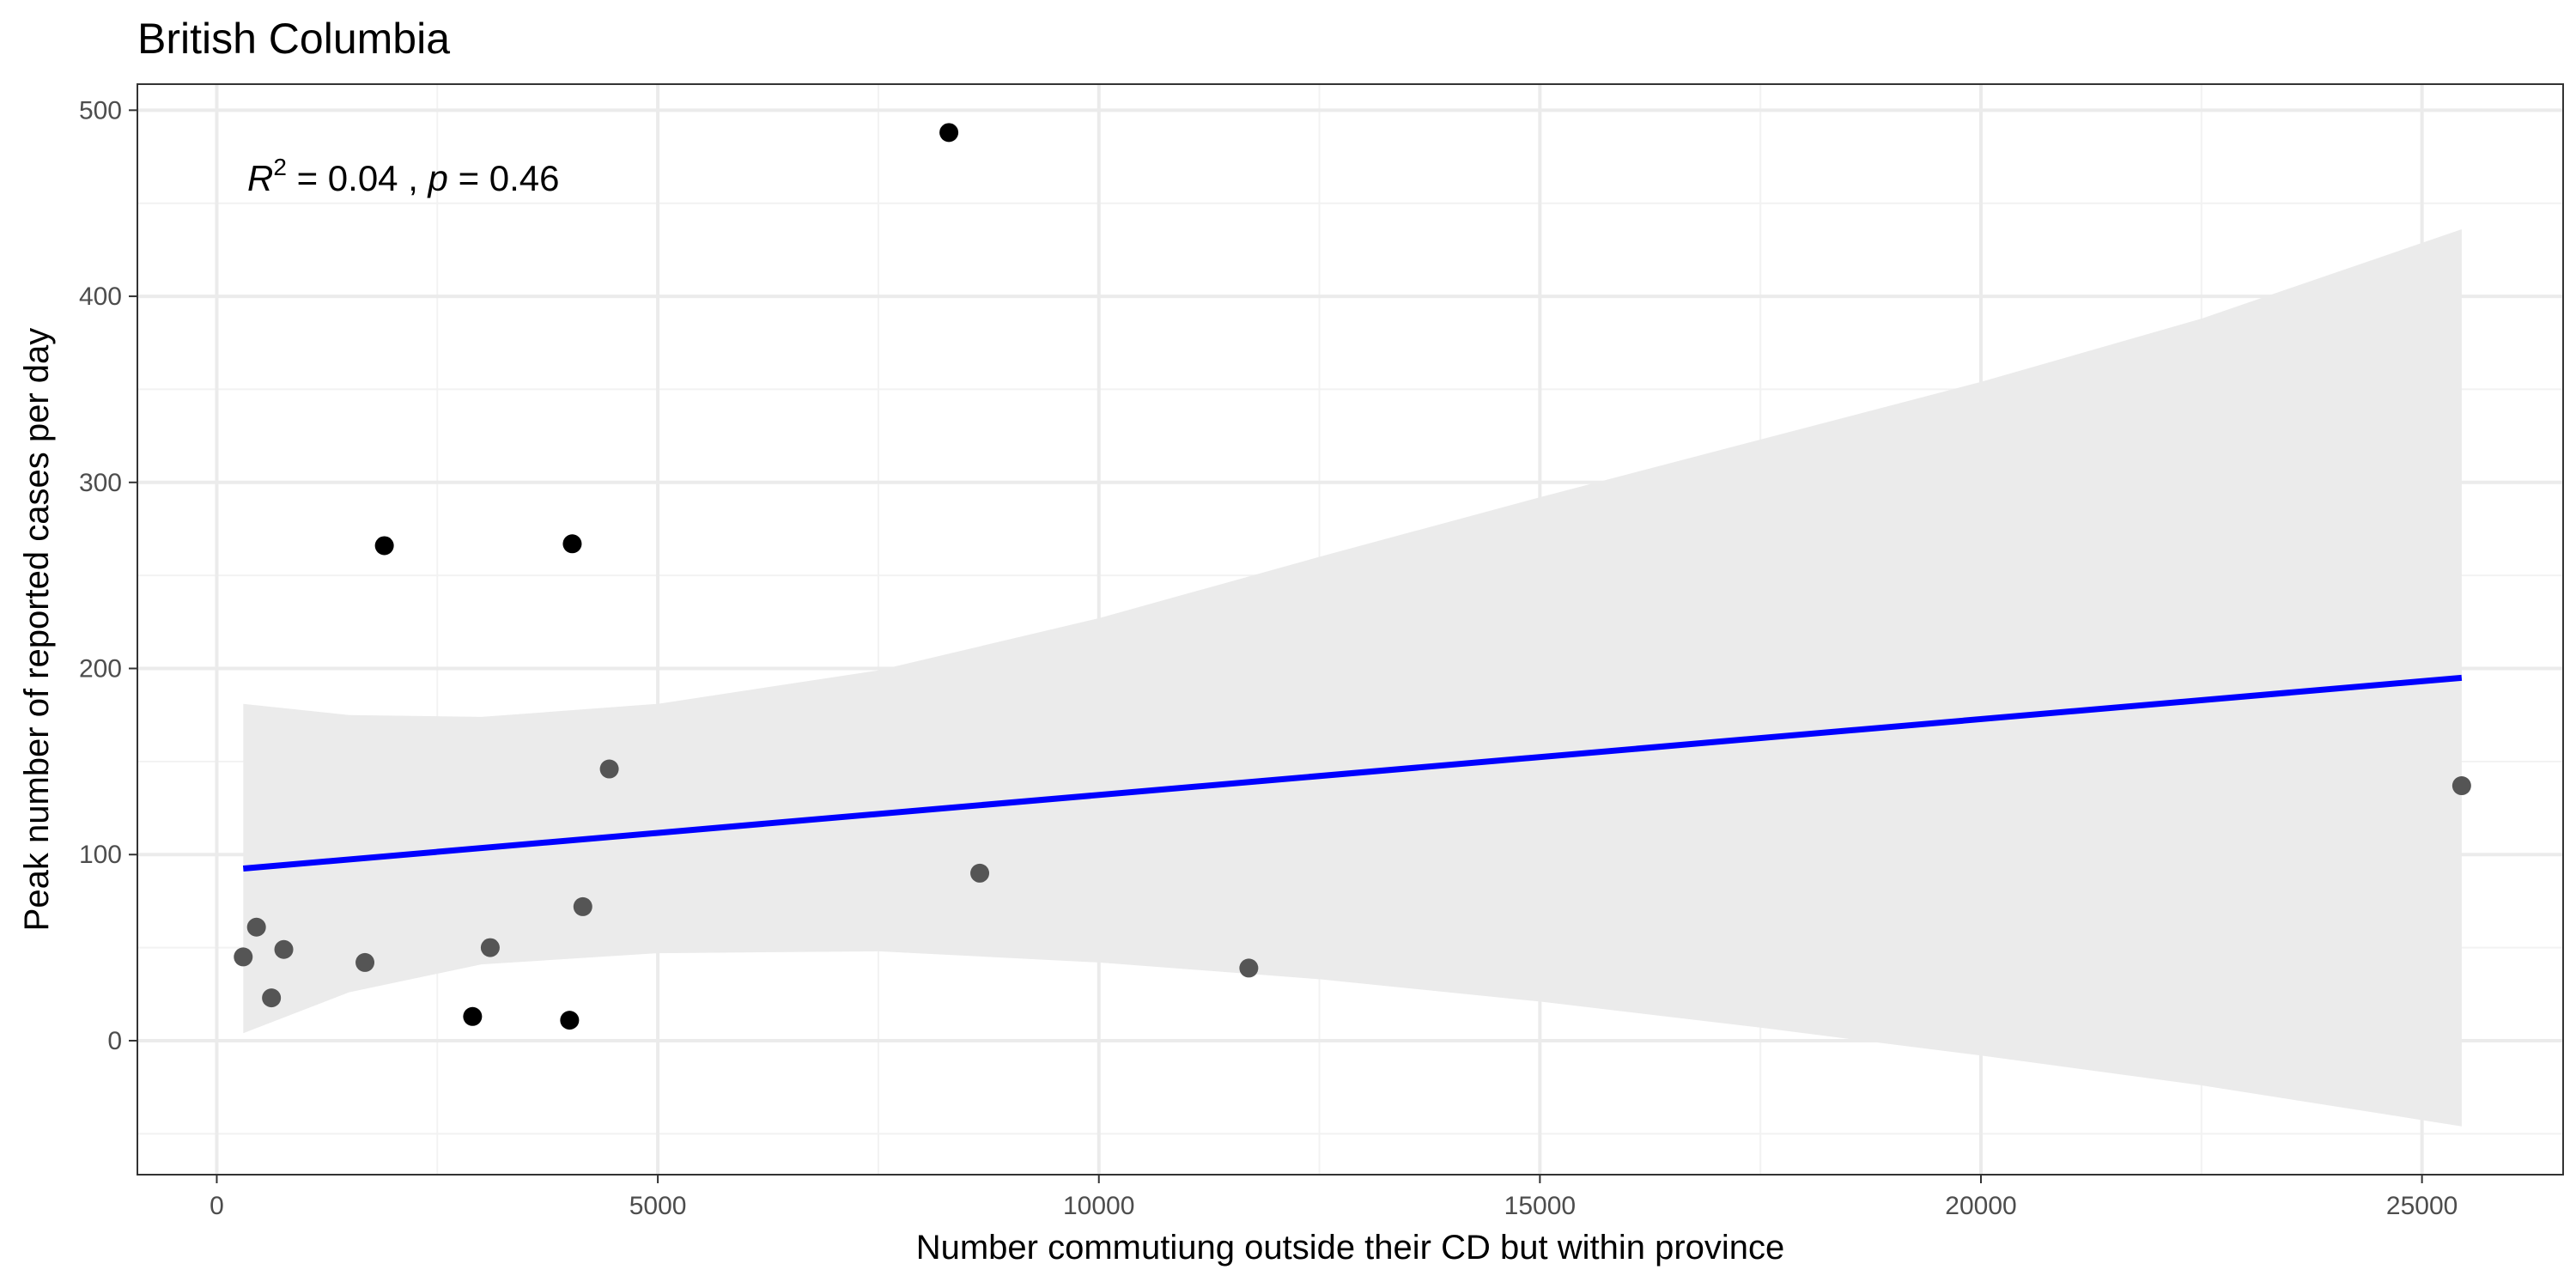 The image size is (2576, 1288). Describe the element at coordinates (108, 576) in the screenshot. I see `y-axis-ticks: 0 100 200 300 400 500` at that location.